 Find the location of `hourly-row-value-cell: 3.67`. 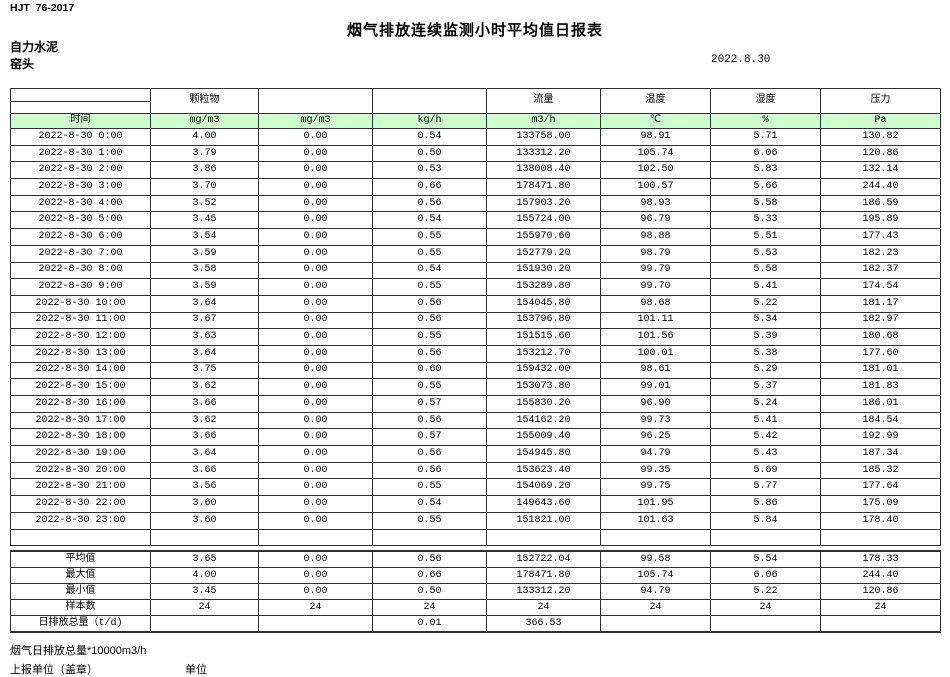

hourly-row-value-cell: 3.67 is located at coordinates (204, 320).